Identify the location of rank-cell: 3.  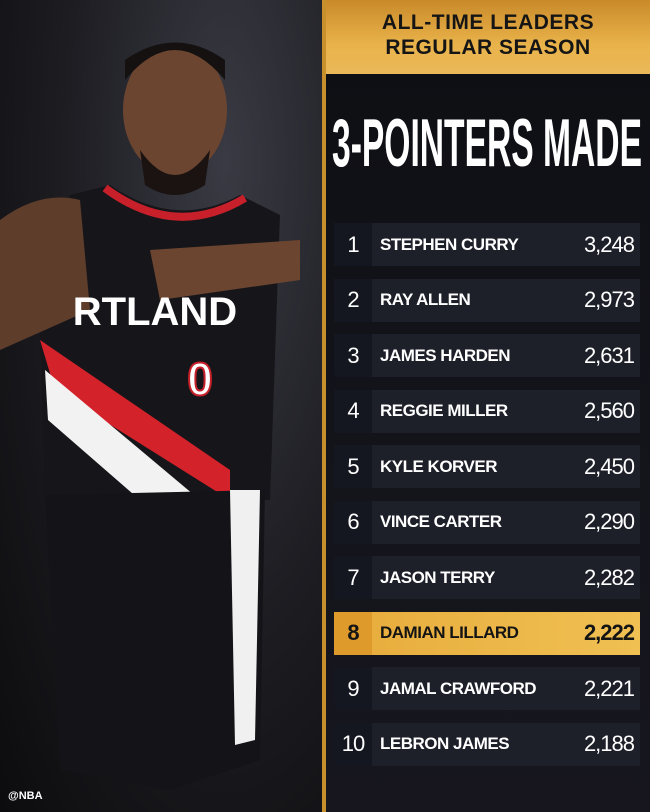
(353, 355).